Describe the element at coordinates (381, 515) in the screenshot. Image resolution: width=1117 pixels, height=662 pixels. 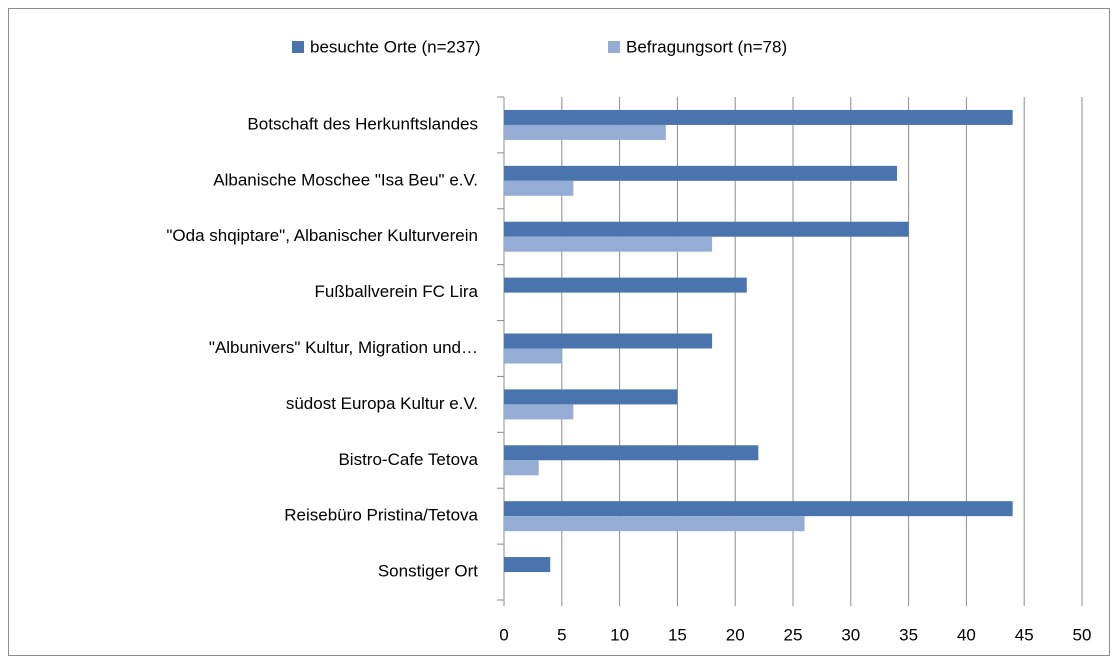
I see `y-tick-label: Reisebüro Pristina/Tetova` at that location.